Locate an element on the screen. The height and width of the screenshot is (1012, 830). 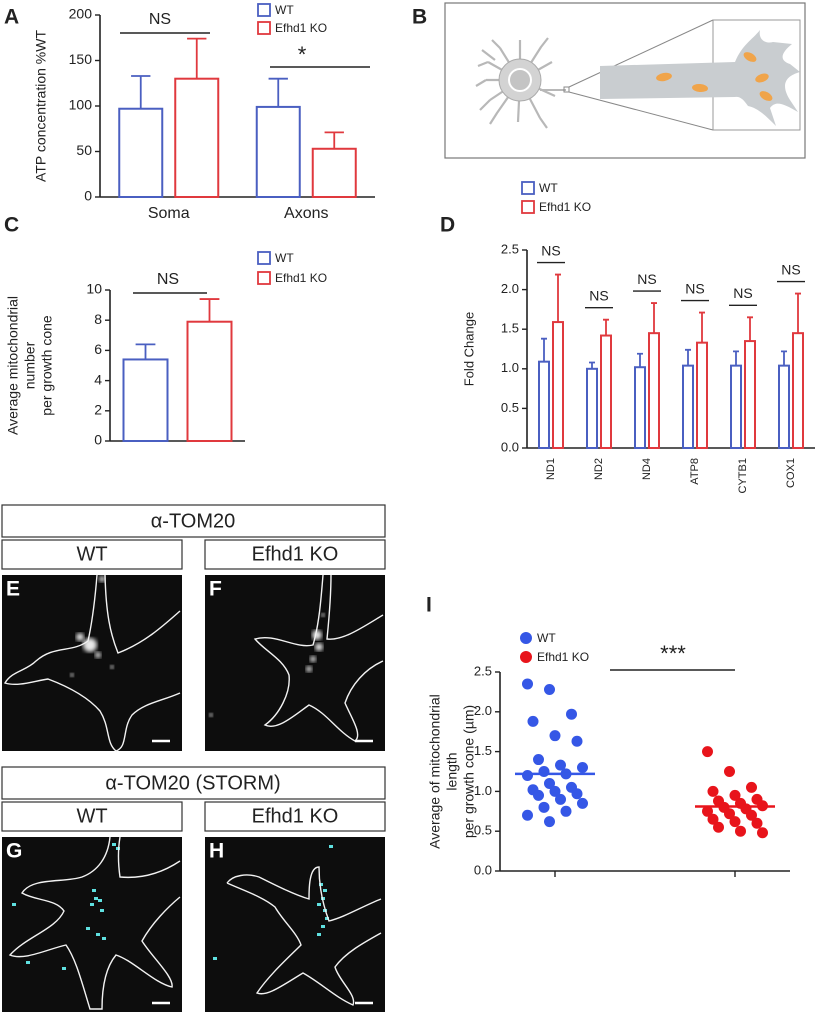
significance-label: * is located at coordinates (302, 54).